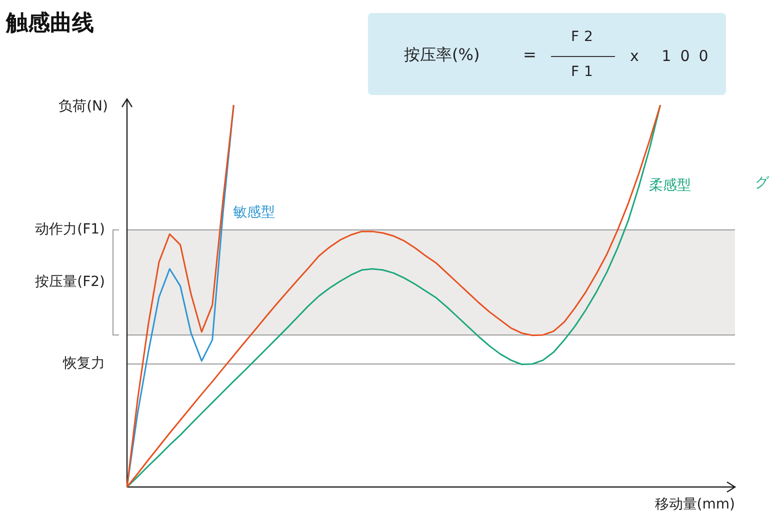 The height and width of the screenshot is (524, 779). What do you see at coordinates (584, 72) in the screenshot?
I see `text: F1` at bounding box center [584, 72].